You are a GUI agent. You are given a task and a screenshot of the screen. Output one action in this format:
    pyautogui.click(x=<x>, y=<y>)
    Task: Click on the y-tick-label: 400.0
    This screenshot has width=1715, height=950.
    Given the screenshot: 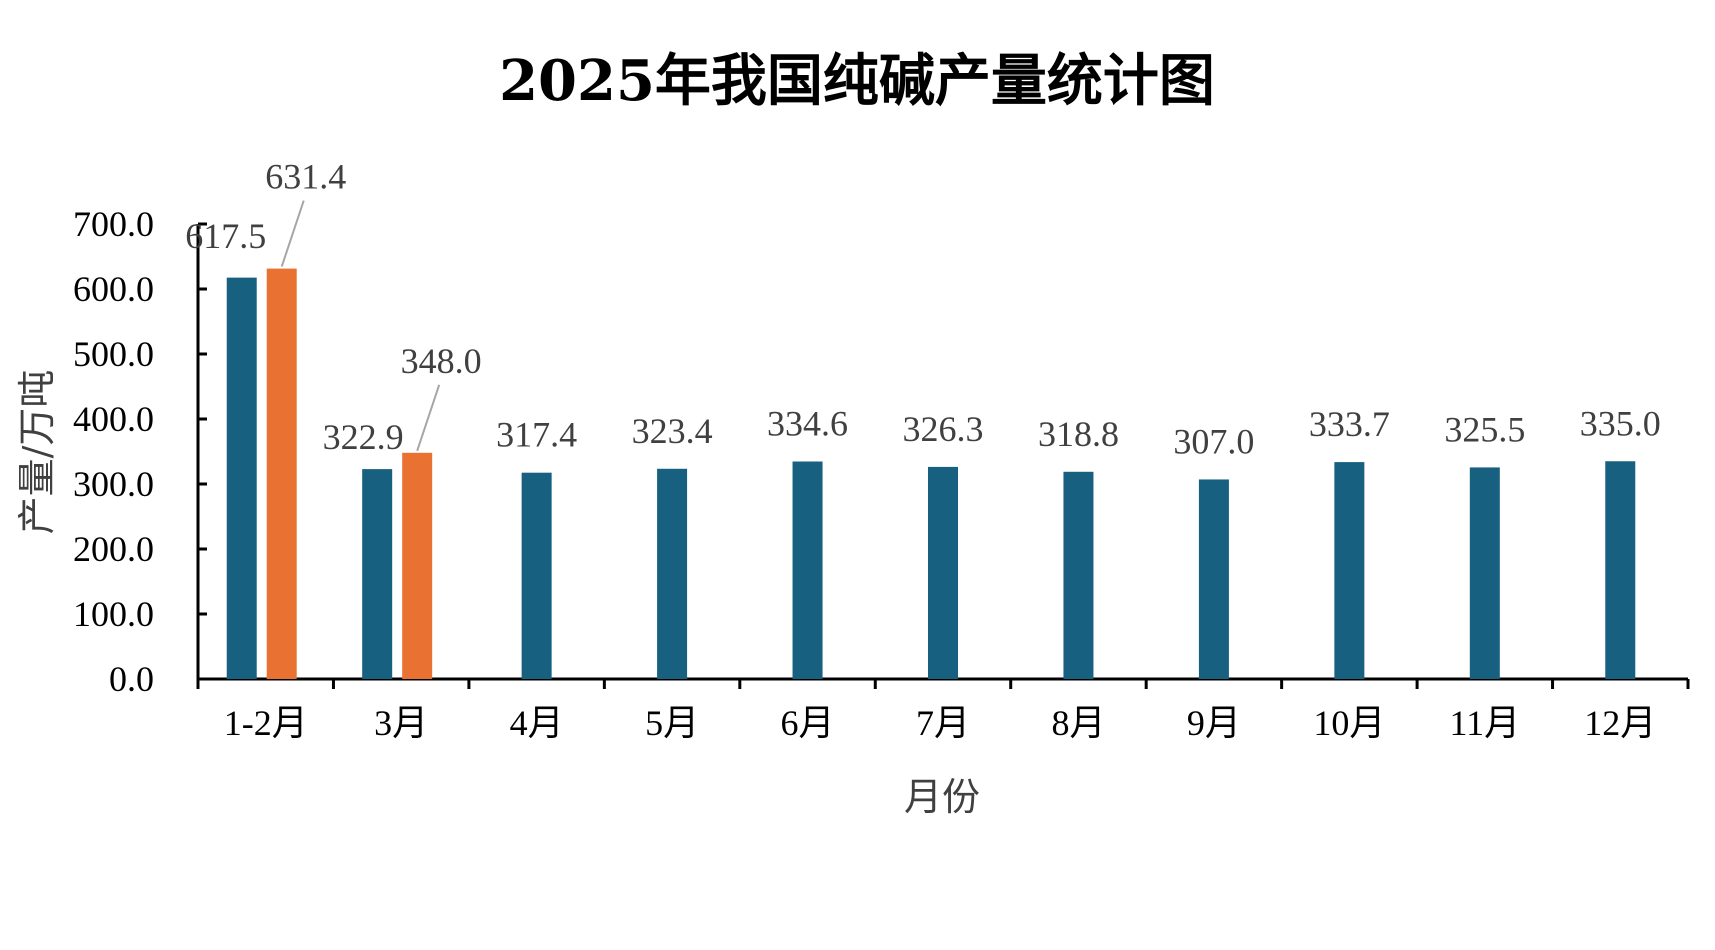 What is the action you would take?
    pyautogui.click(x=113, y=419)
    